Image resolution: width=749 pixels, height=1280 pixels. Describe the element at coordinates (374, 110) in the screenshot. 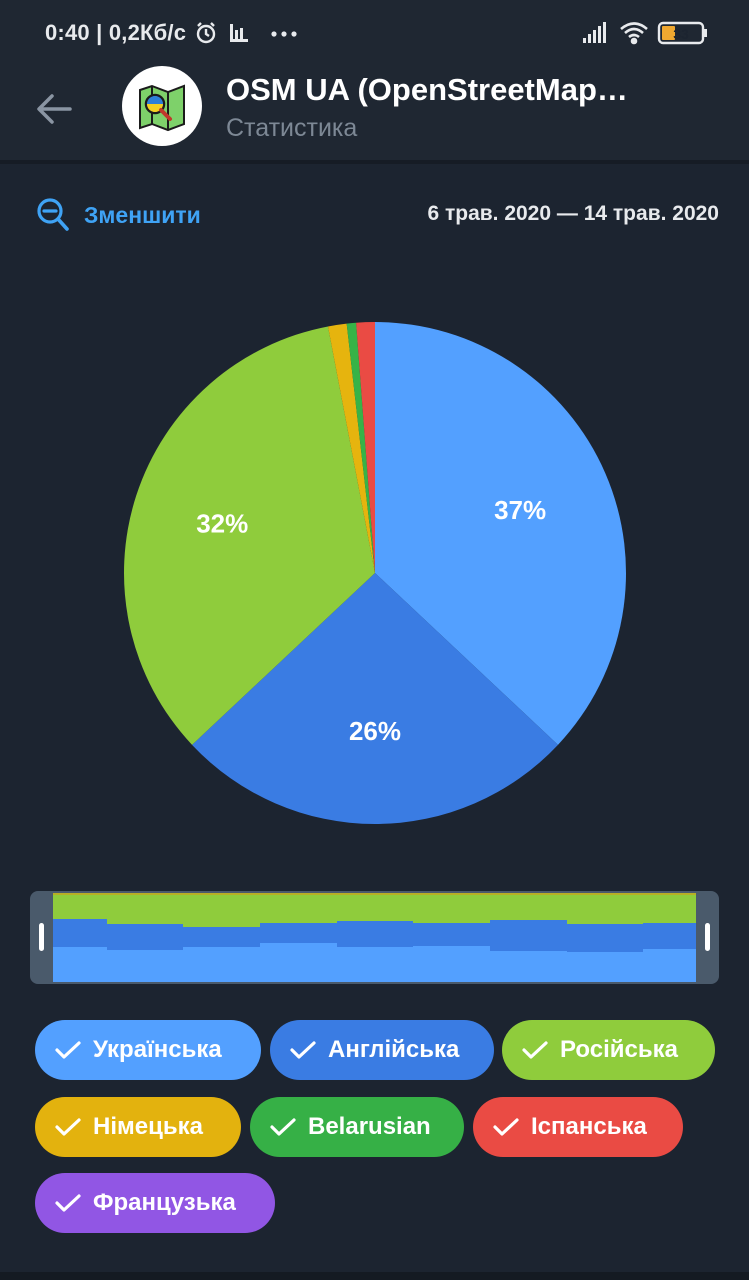

I see `app-header: OSM UA (OpenStreetMap… Статистика` at that location.